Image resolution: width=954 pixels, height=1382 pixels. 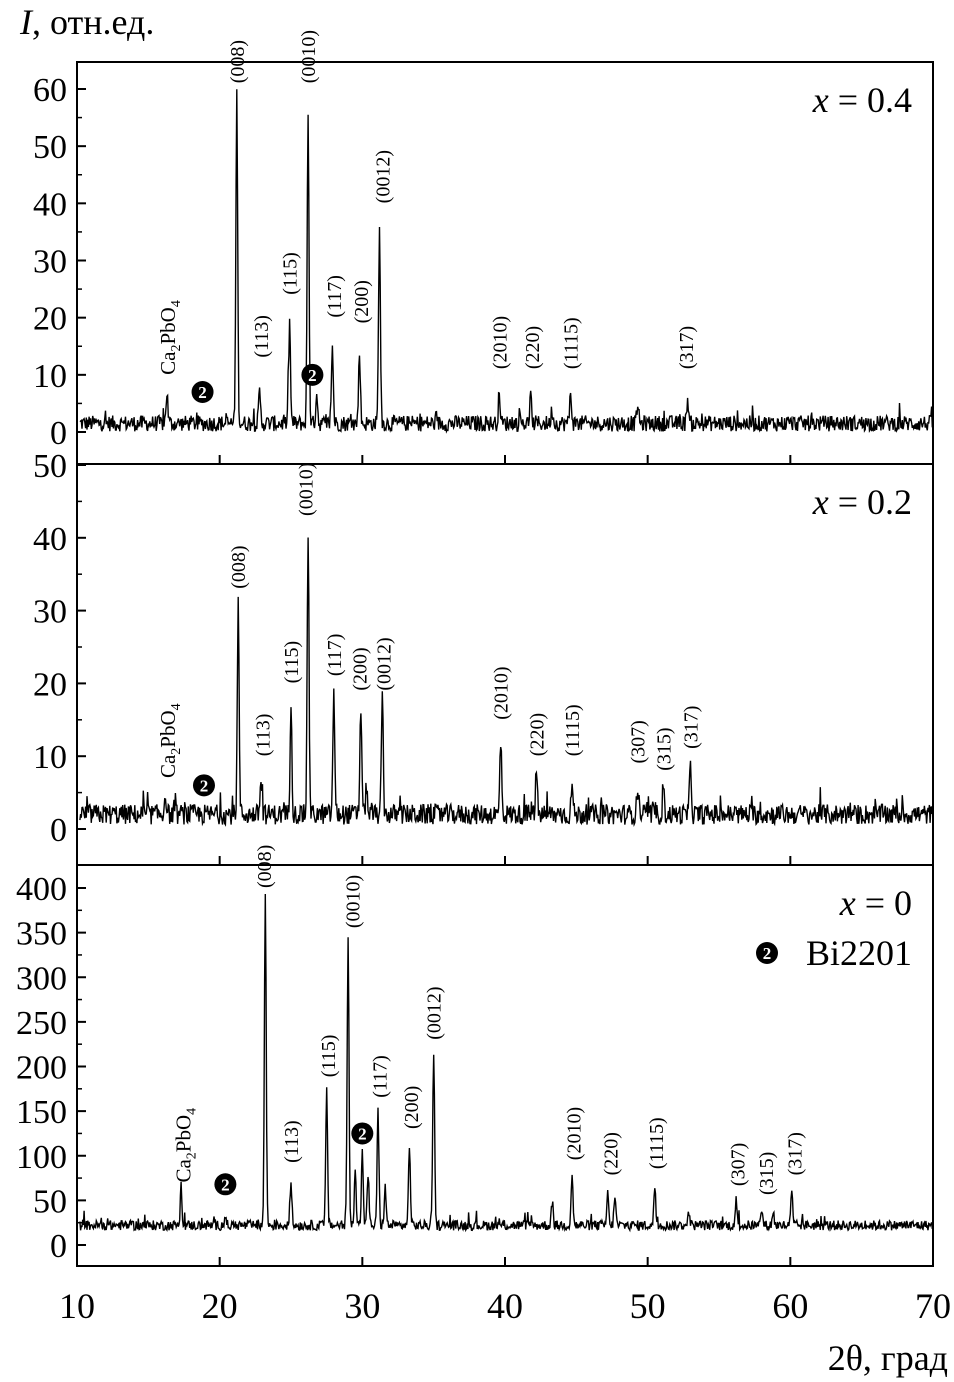 I want to click on y-tick-label: 100, so click(x=41, y=1157).